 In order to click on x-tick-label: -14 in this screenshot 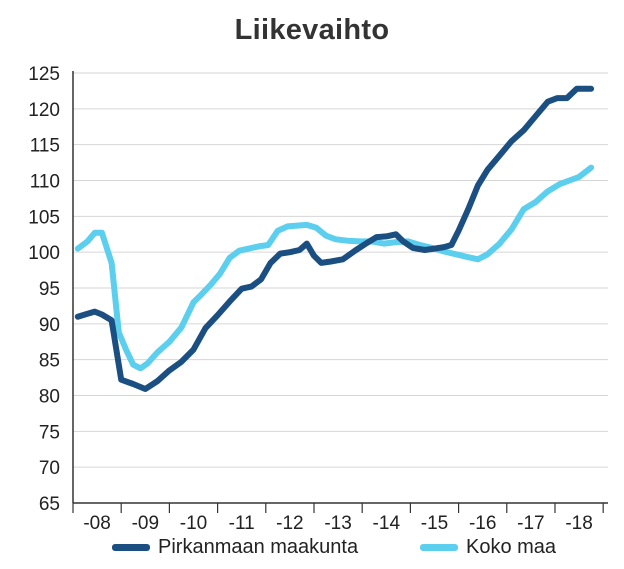, I will do `click(387, 523)`.